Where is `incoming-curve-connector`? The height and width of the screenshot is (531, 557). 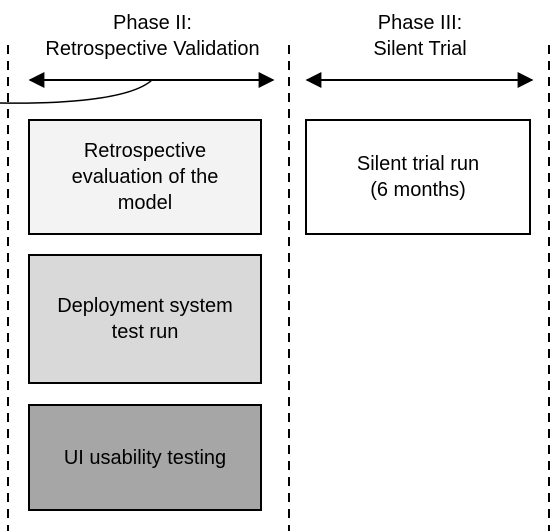 incoming-curve-connector is located at coordinates (76, 91).